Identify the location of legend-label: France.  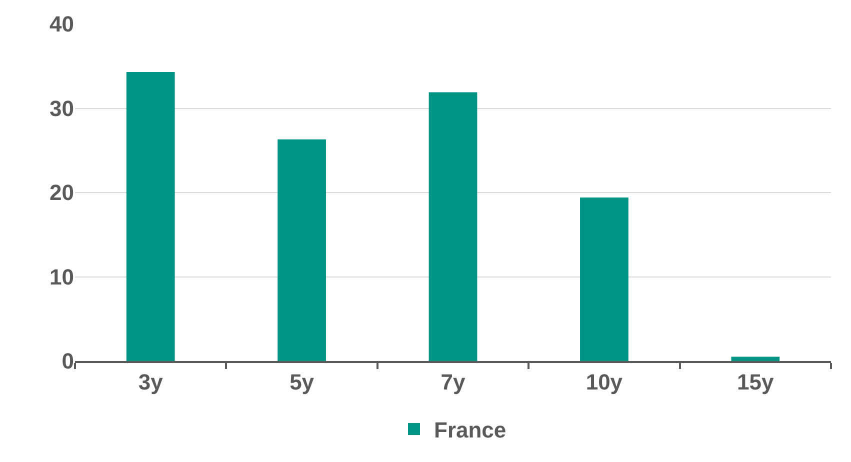
(470, 430).